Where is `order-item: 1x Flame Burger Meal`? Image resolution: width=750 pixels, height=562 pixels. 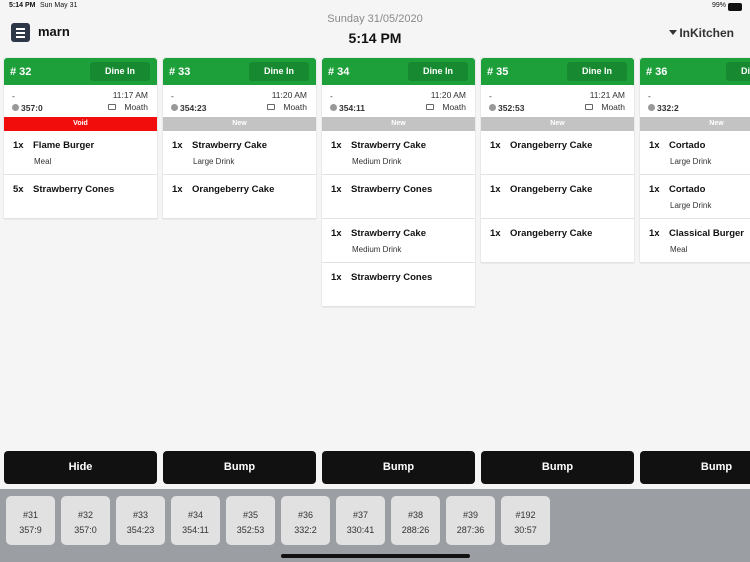 order-item: 1x Flame Burger Meal is located at coordinates (80, 153).